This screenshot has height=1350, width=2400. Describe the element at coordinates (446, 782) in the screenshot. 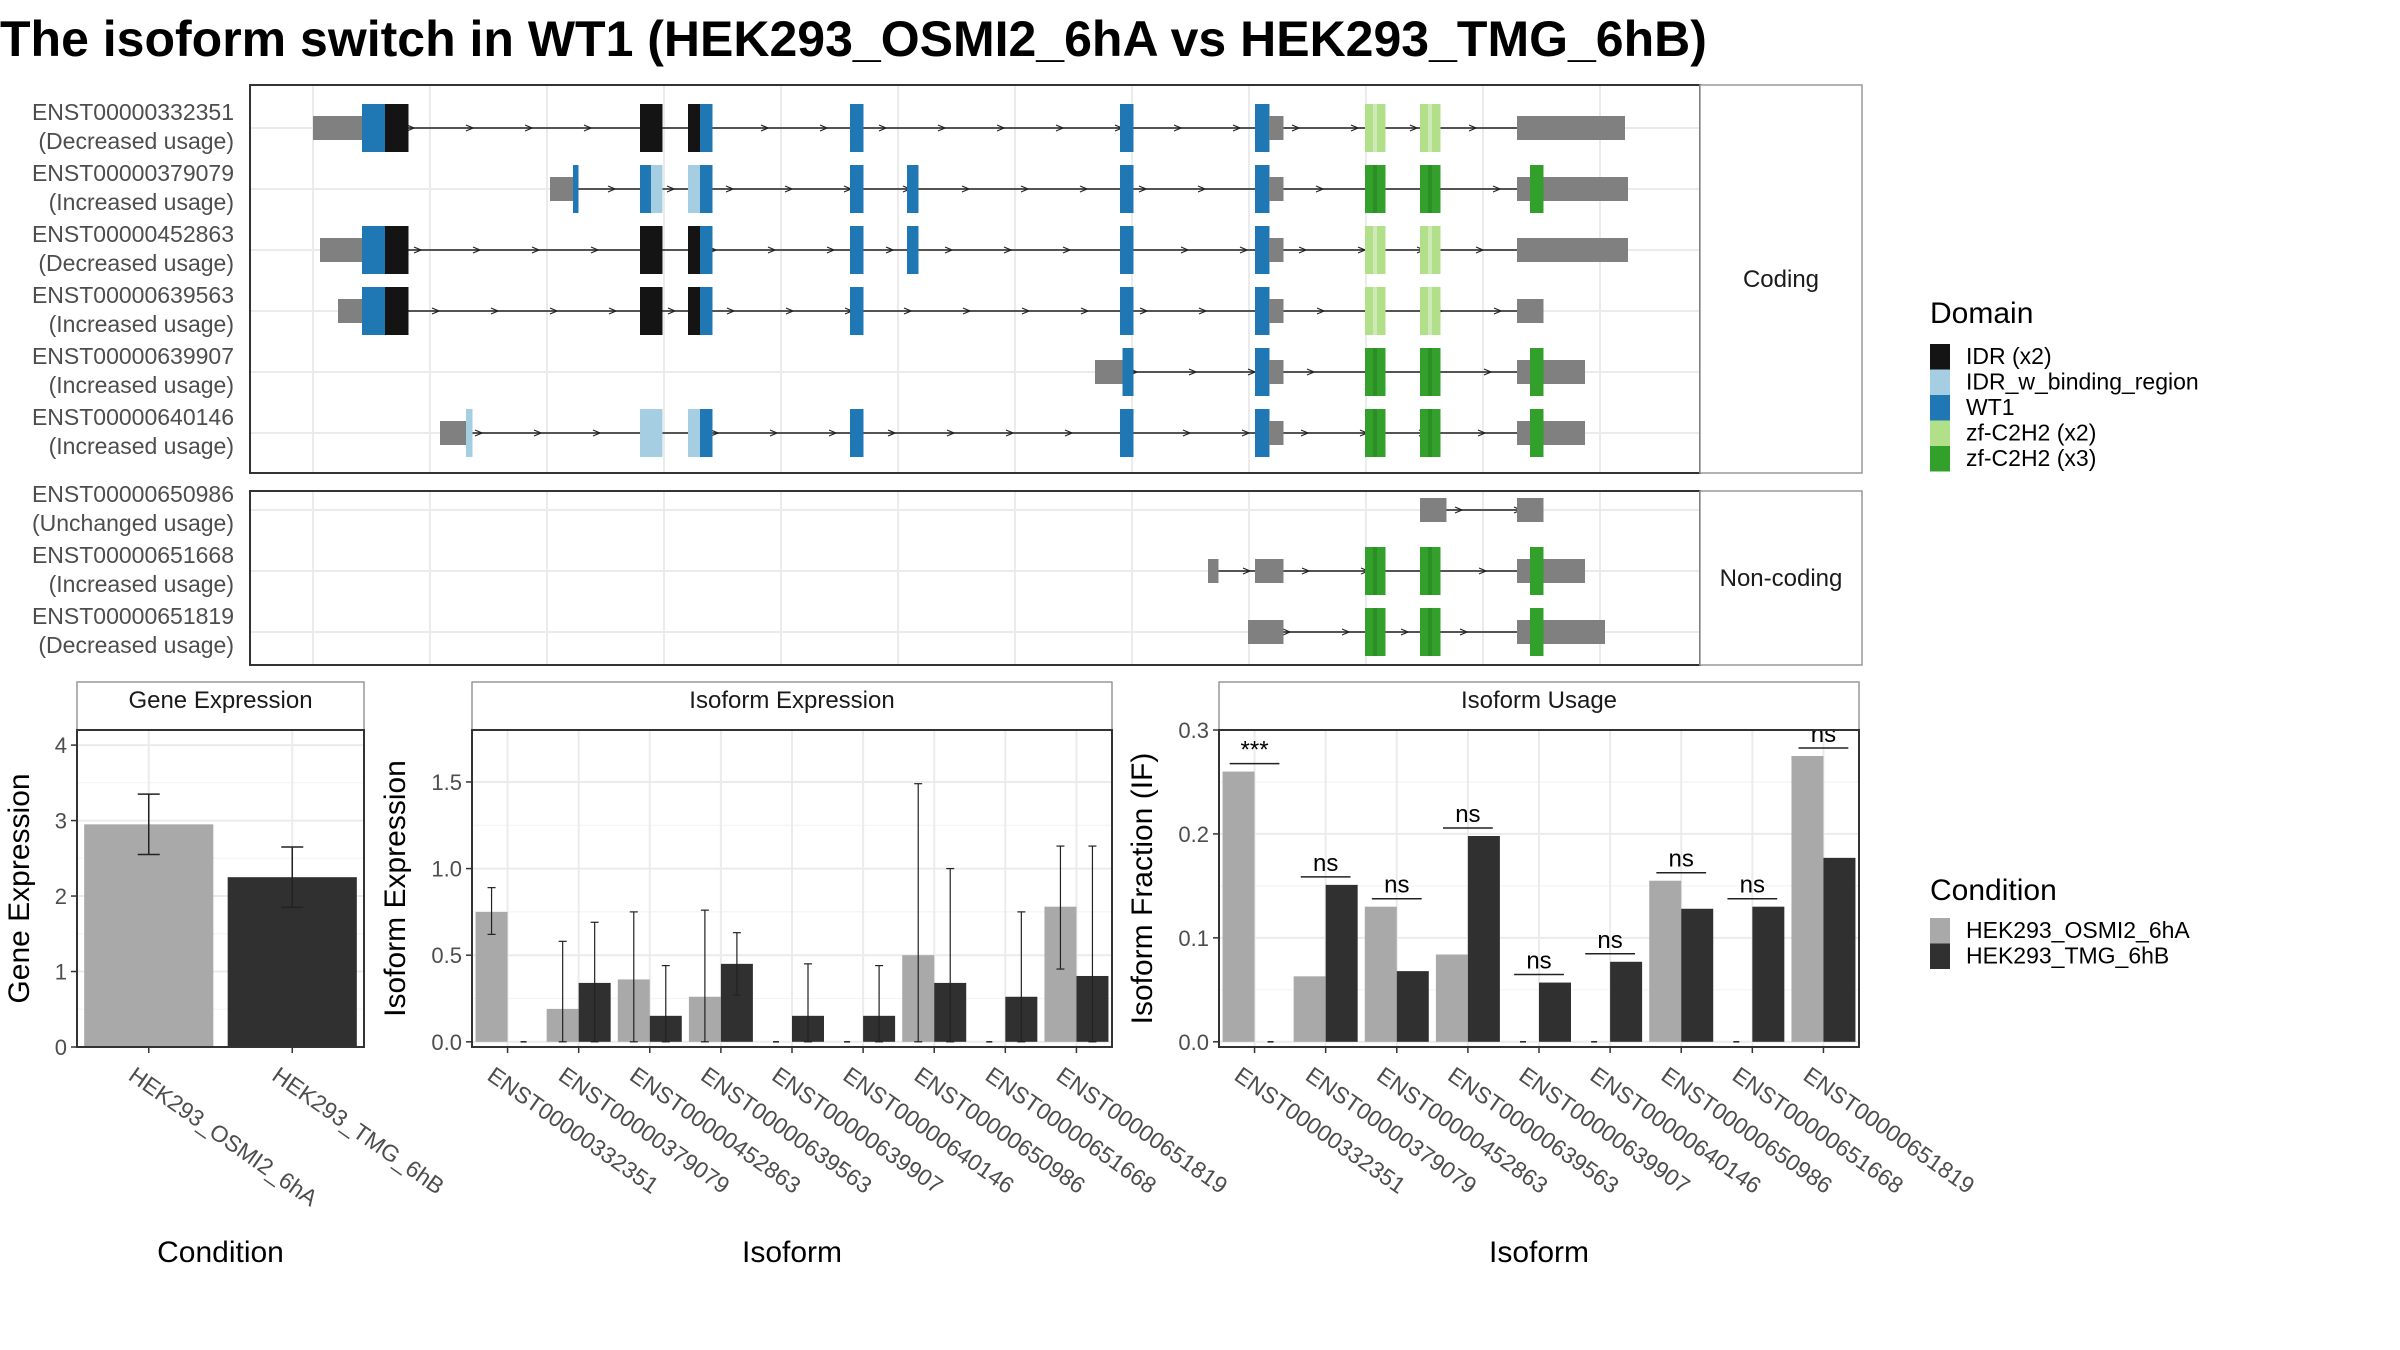

I see `y-tick-label: 1.5` at that location.